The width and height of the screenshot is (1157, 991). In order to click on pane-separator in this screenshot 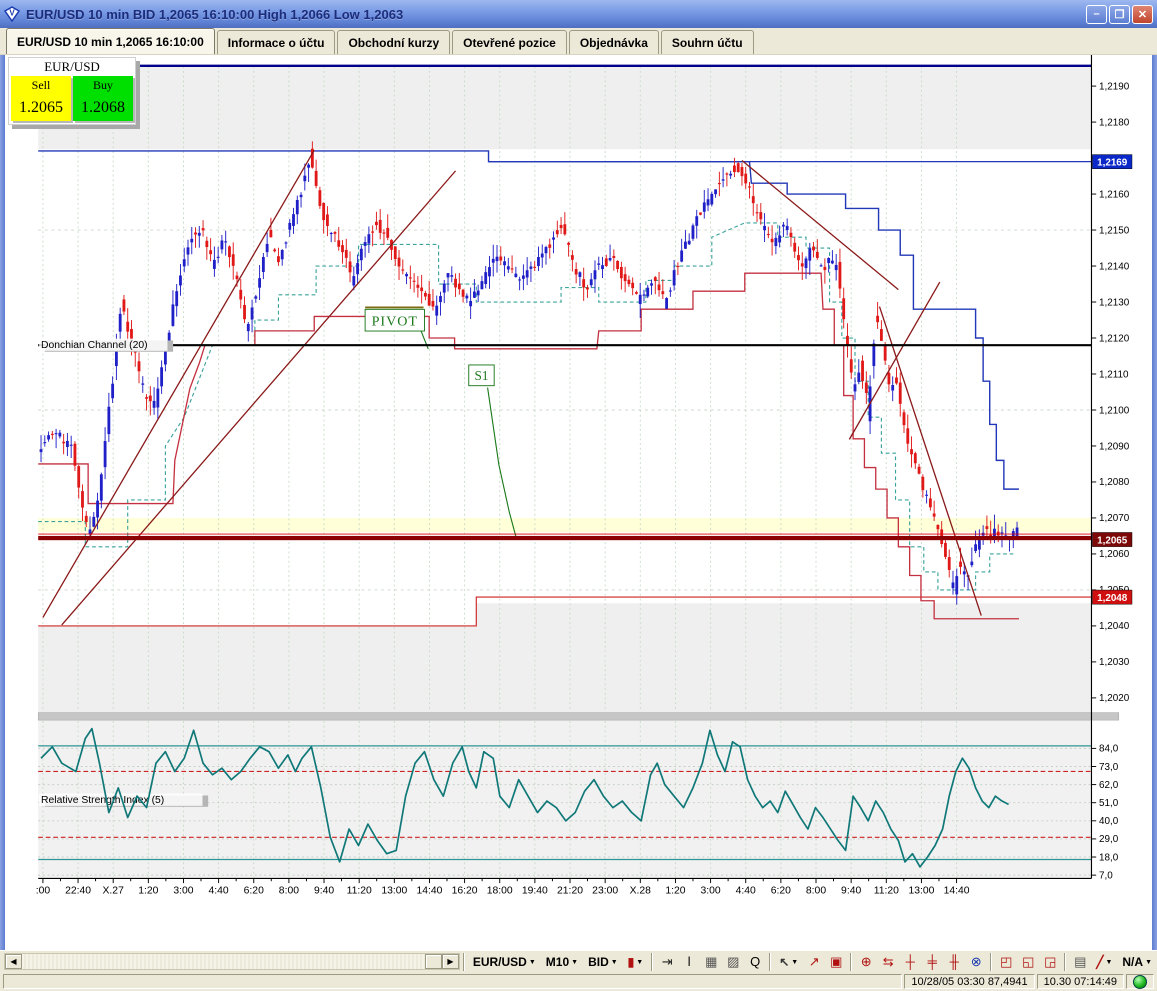, I will do `click(578, 716)`.